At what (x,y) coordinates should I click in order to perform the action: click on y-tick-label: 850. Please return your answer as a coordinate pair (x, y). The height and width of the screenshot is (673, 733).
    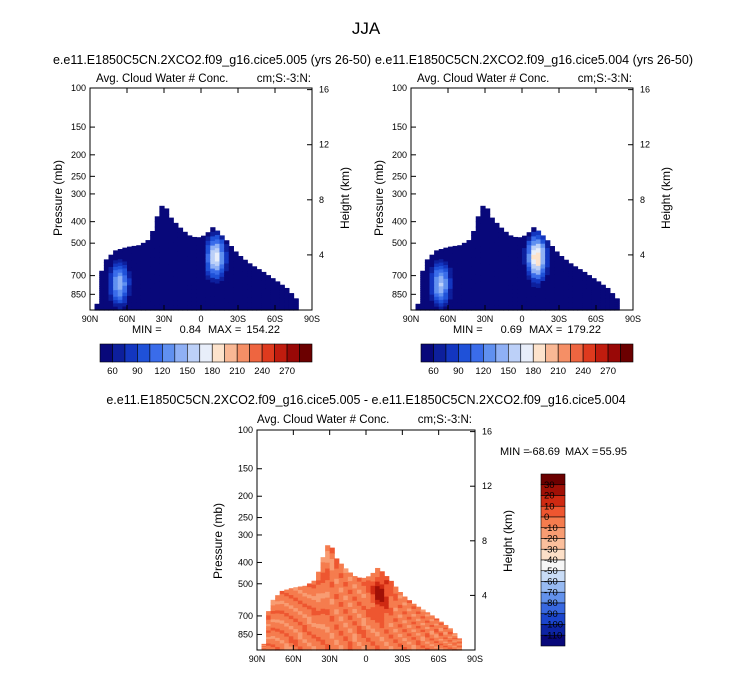
    Looking at the image, I should click on (245, 634).